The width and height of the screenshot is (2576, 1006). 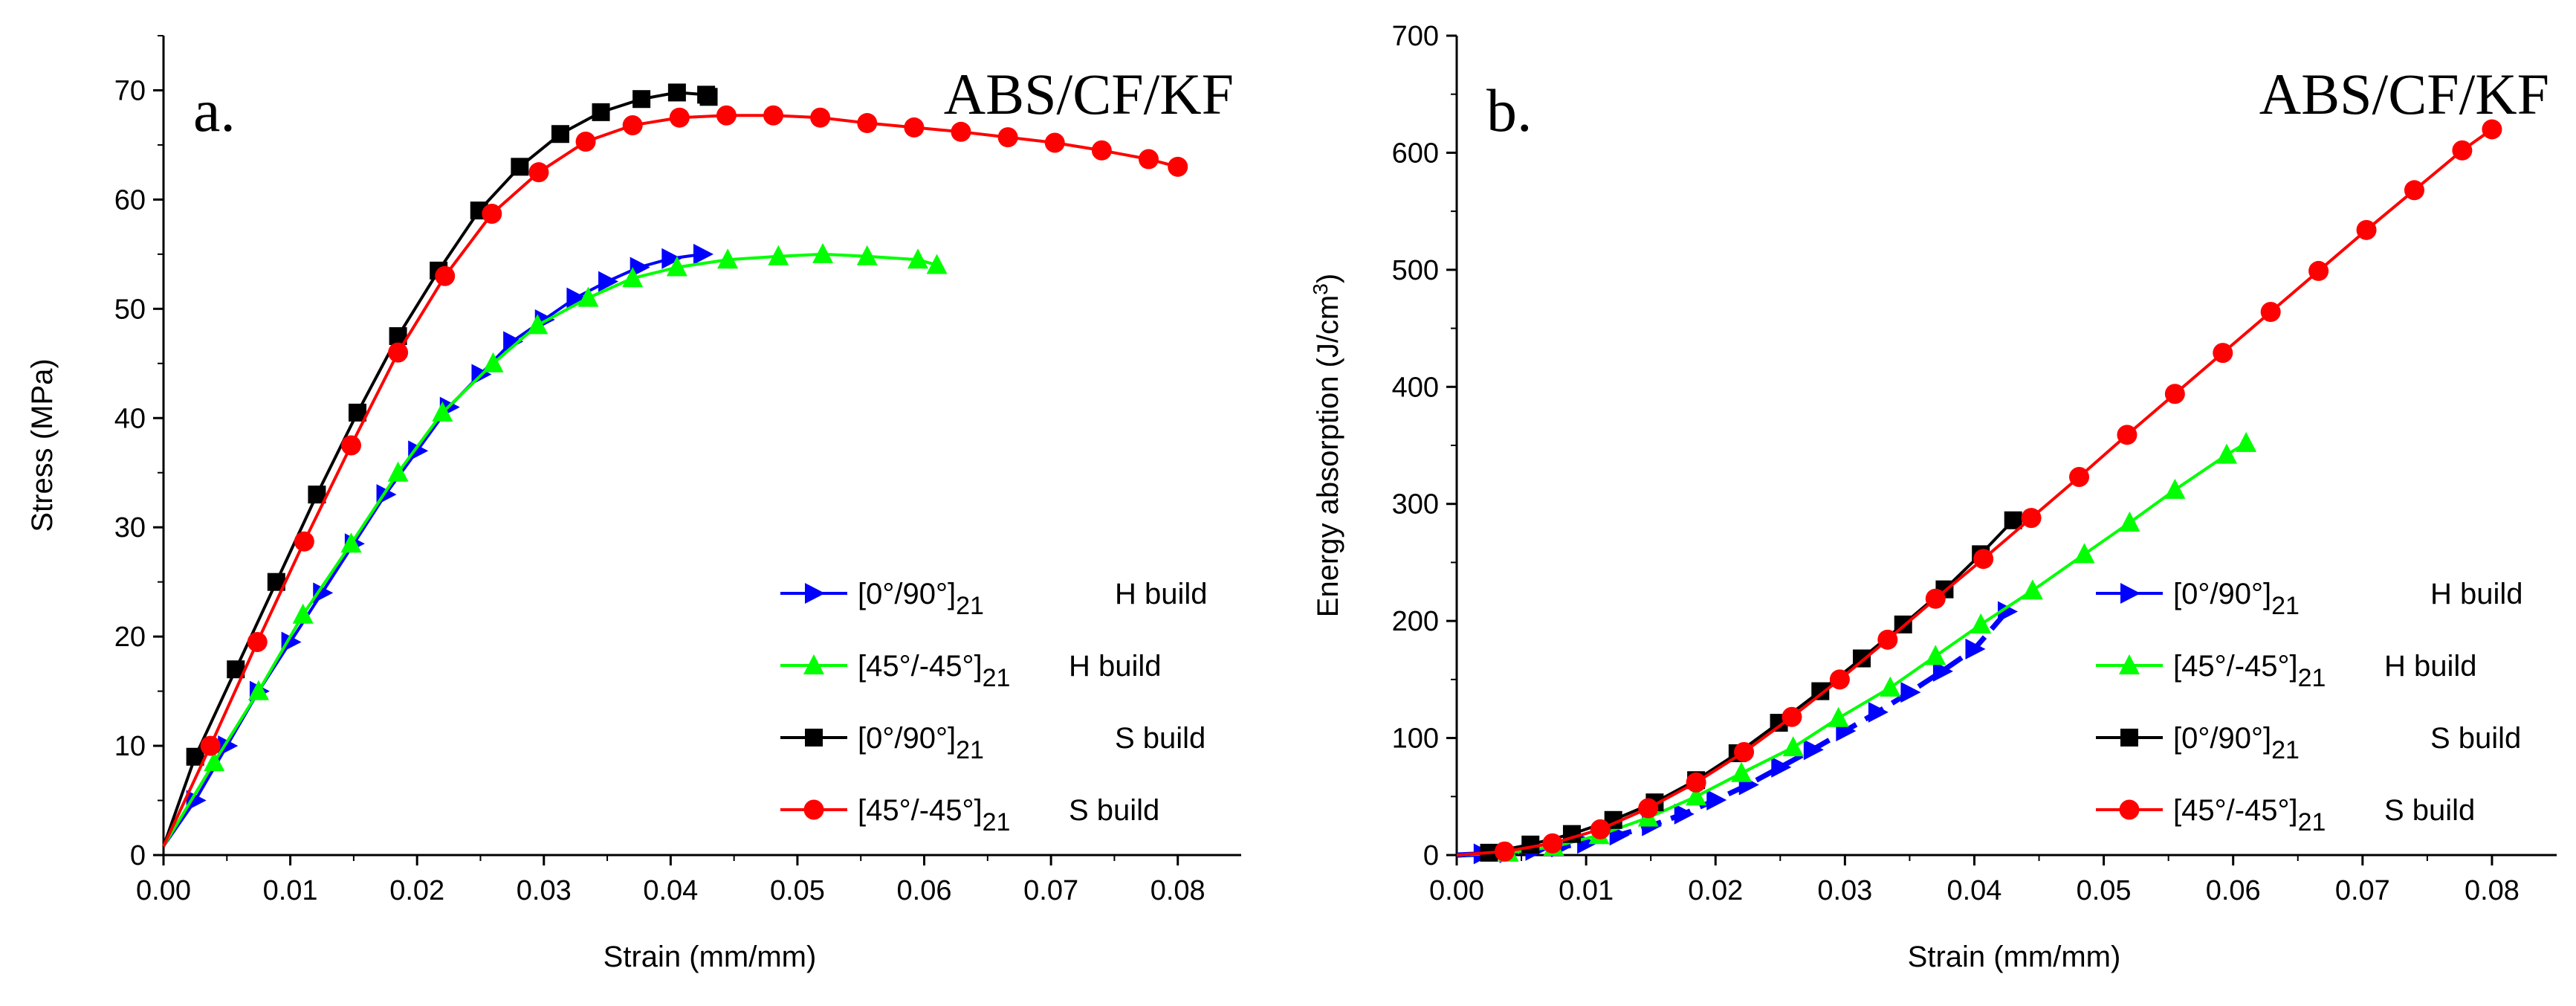 What do you see at coordinates (290, 890) in the screenshot?
I see `x-tick-label: 0.01` at bounding box center [290, 890].